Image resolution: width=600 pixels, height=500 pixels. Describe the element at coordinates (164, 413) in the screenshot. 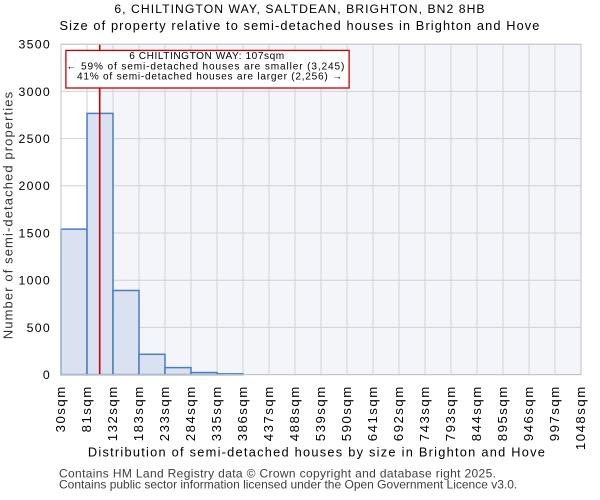

I see `svg-text: 233sqm` at that location.